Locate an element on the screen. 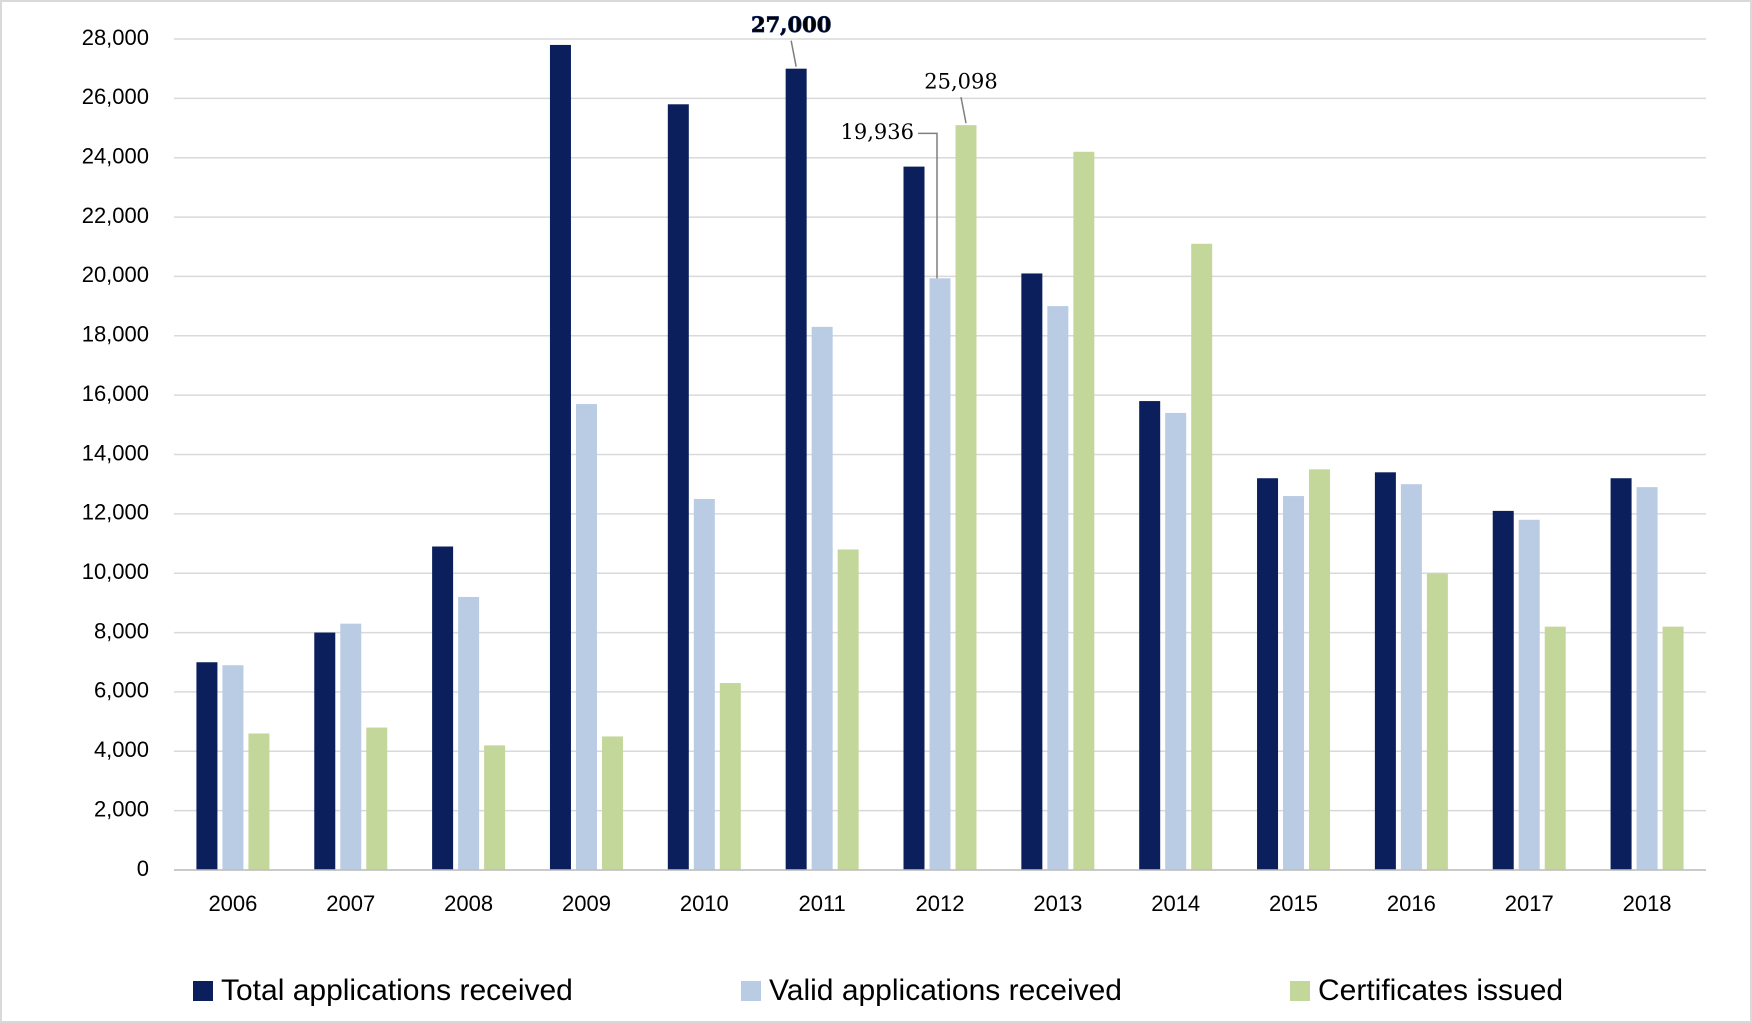 The image size is (1752, 1023). x-tick-label: 2014 is located at coordinates (1175, 903).